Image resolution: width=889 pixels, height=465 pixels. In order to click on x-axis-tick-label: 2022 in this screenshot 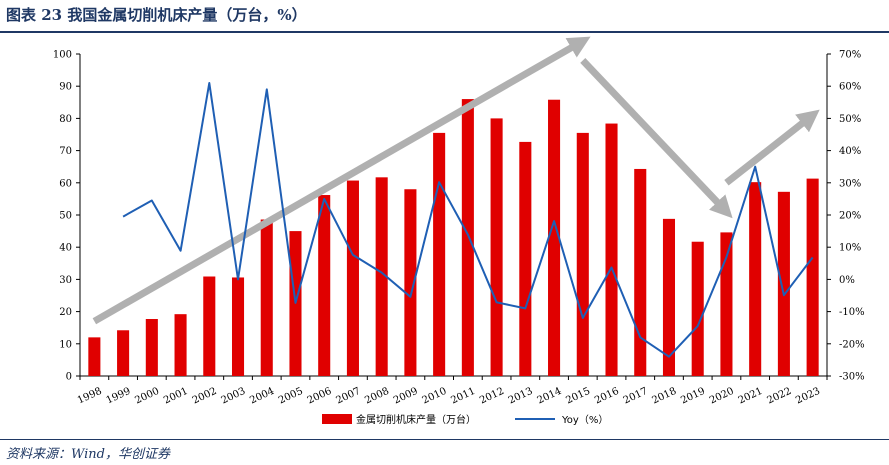, I will do `click(779, 396)`.